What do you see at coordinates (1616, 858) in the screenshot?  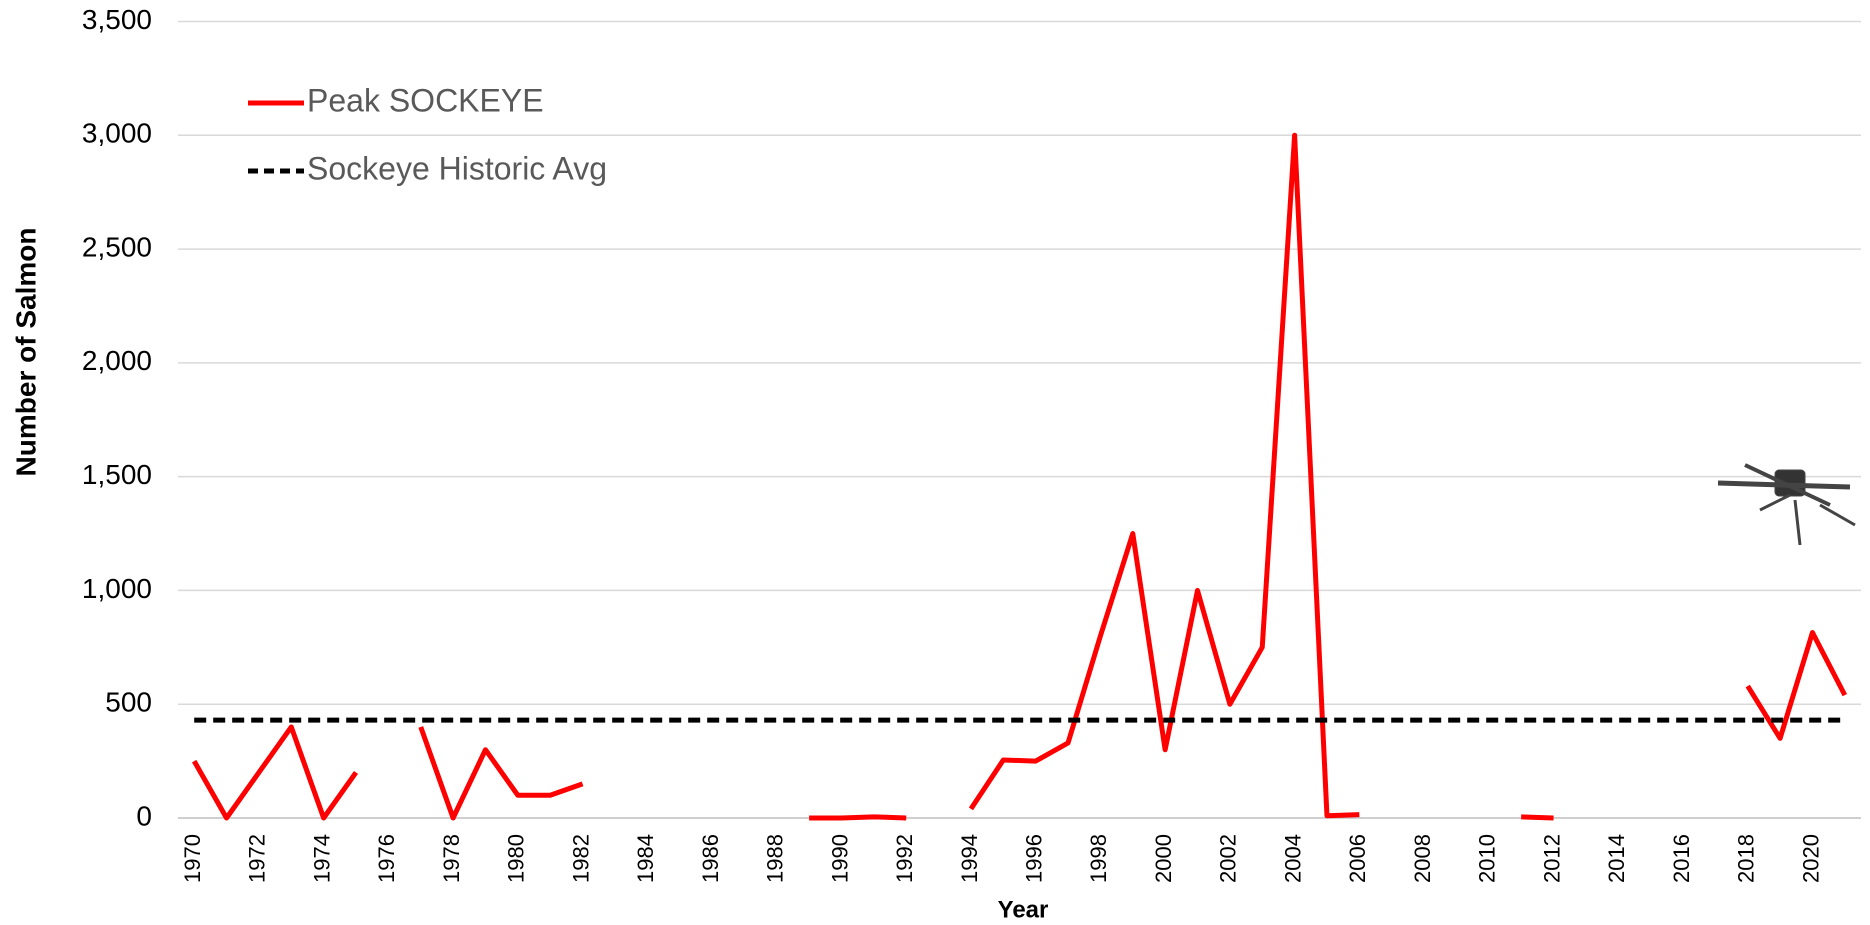 I see `x-tick-label: 2014` at bounding box center [1616, 858].